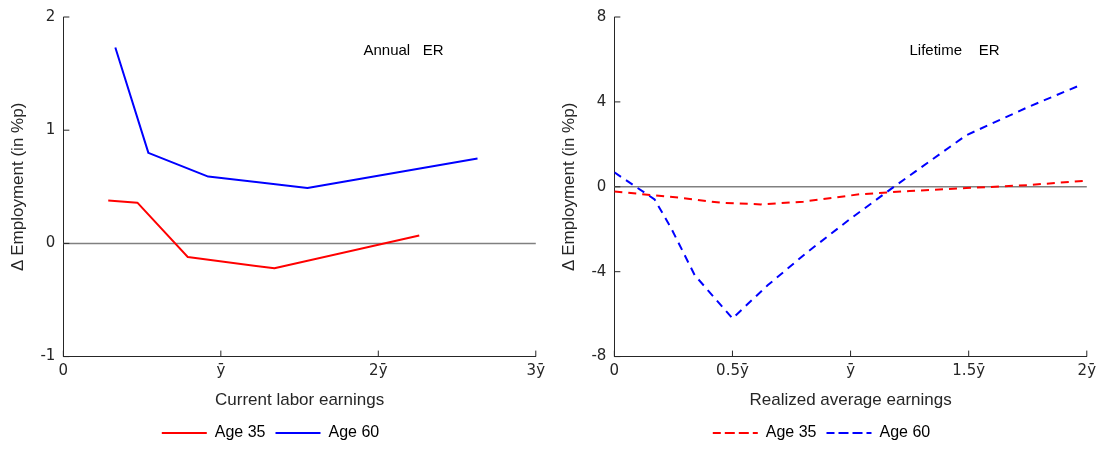  Describe the element at coordinates (299, 400) in the screenshot. I see `x-axis-title: Current labor earnings` at that location.